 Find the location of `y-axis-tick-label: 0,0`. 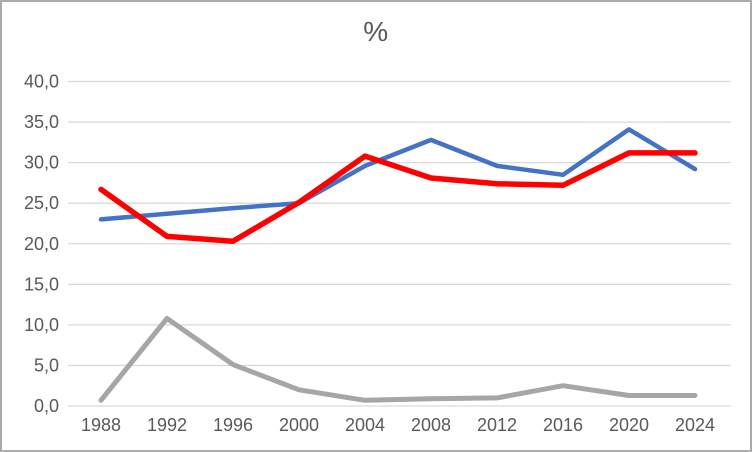

y-axis-tick-label: 0,0 is located at coordinates (46, 406).